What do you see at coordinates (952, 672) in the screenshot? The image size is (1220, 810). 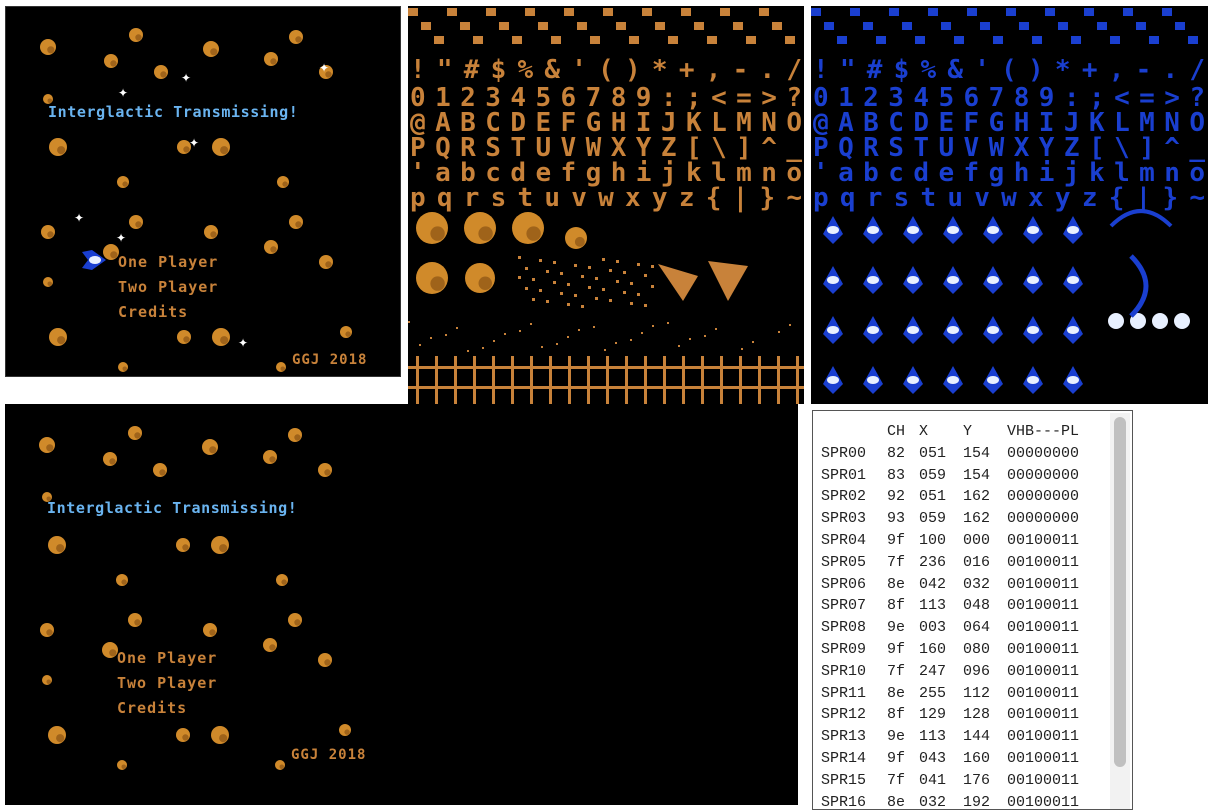 I see `table-row: SPR10 7f 247 096 00100011` at bounding box center [952, 672].